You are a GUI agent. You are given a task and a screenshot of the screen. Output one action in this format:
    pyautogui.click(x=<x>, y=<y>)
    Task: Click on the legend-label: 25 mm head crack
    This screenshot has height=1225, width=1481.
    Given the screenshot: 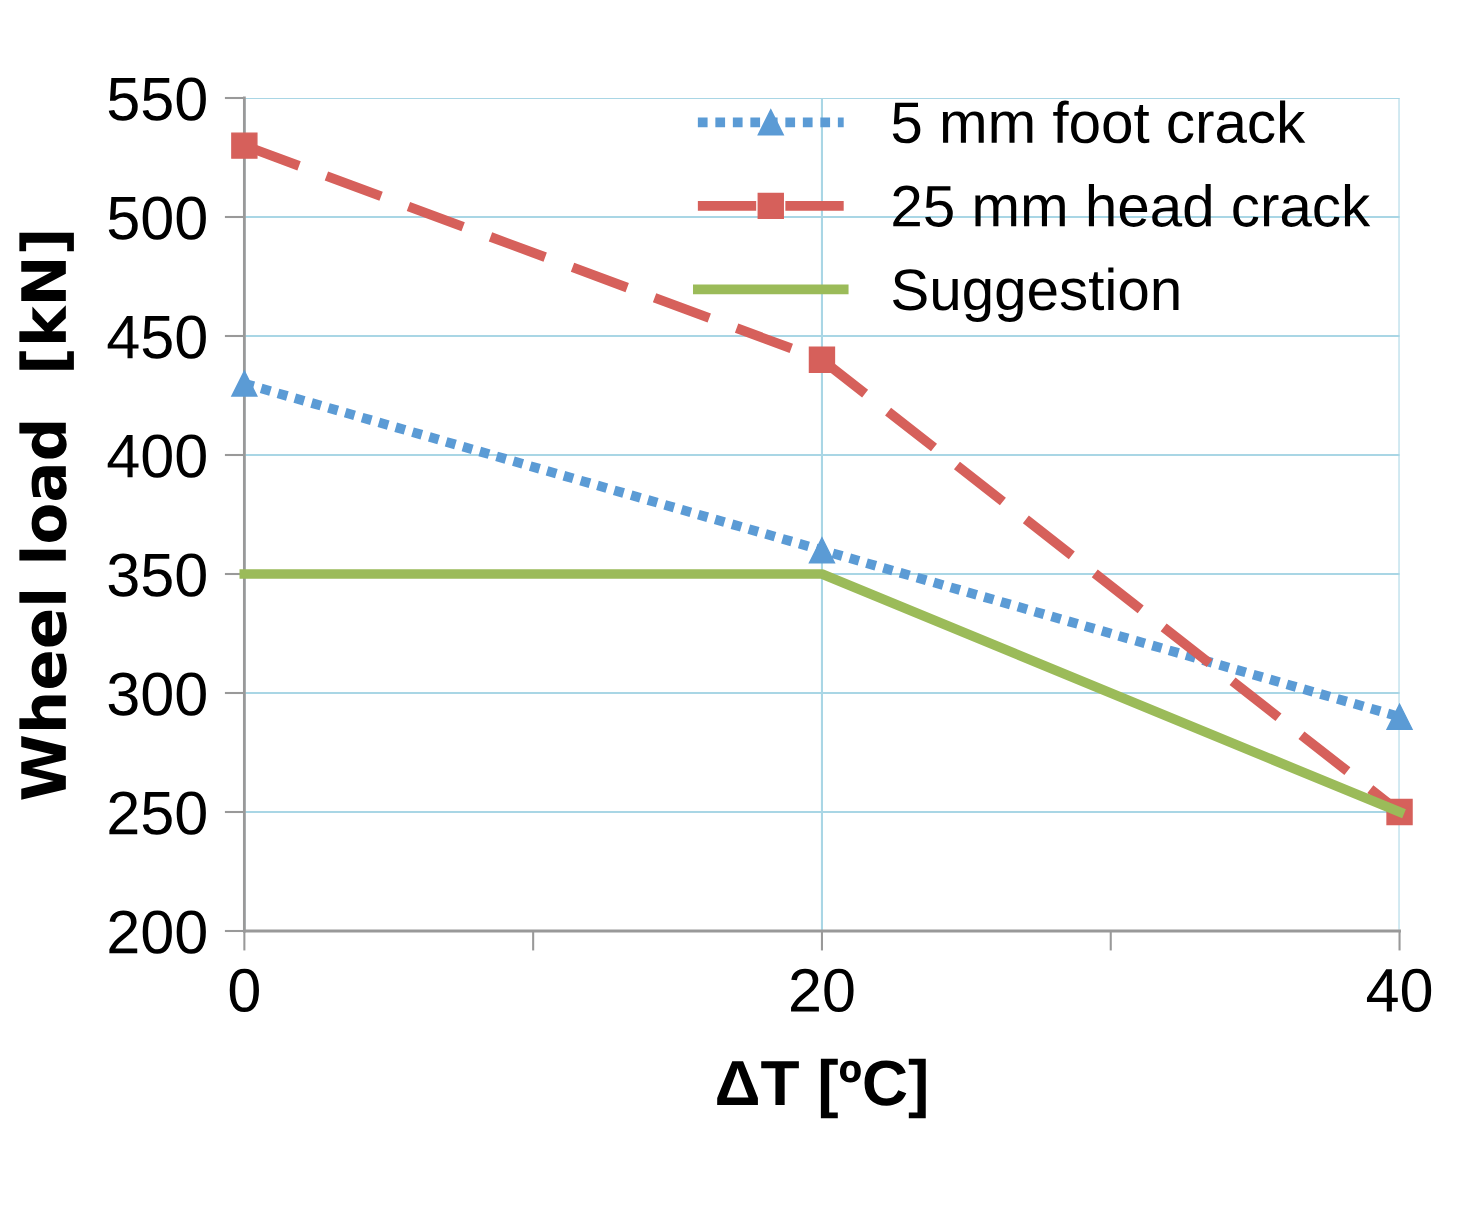 What is the action you would take?
    pyautogui.click(x=1132, y=205)
    